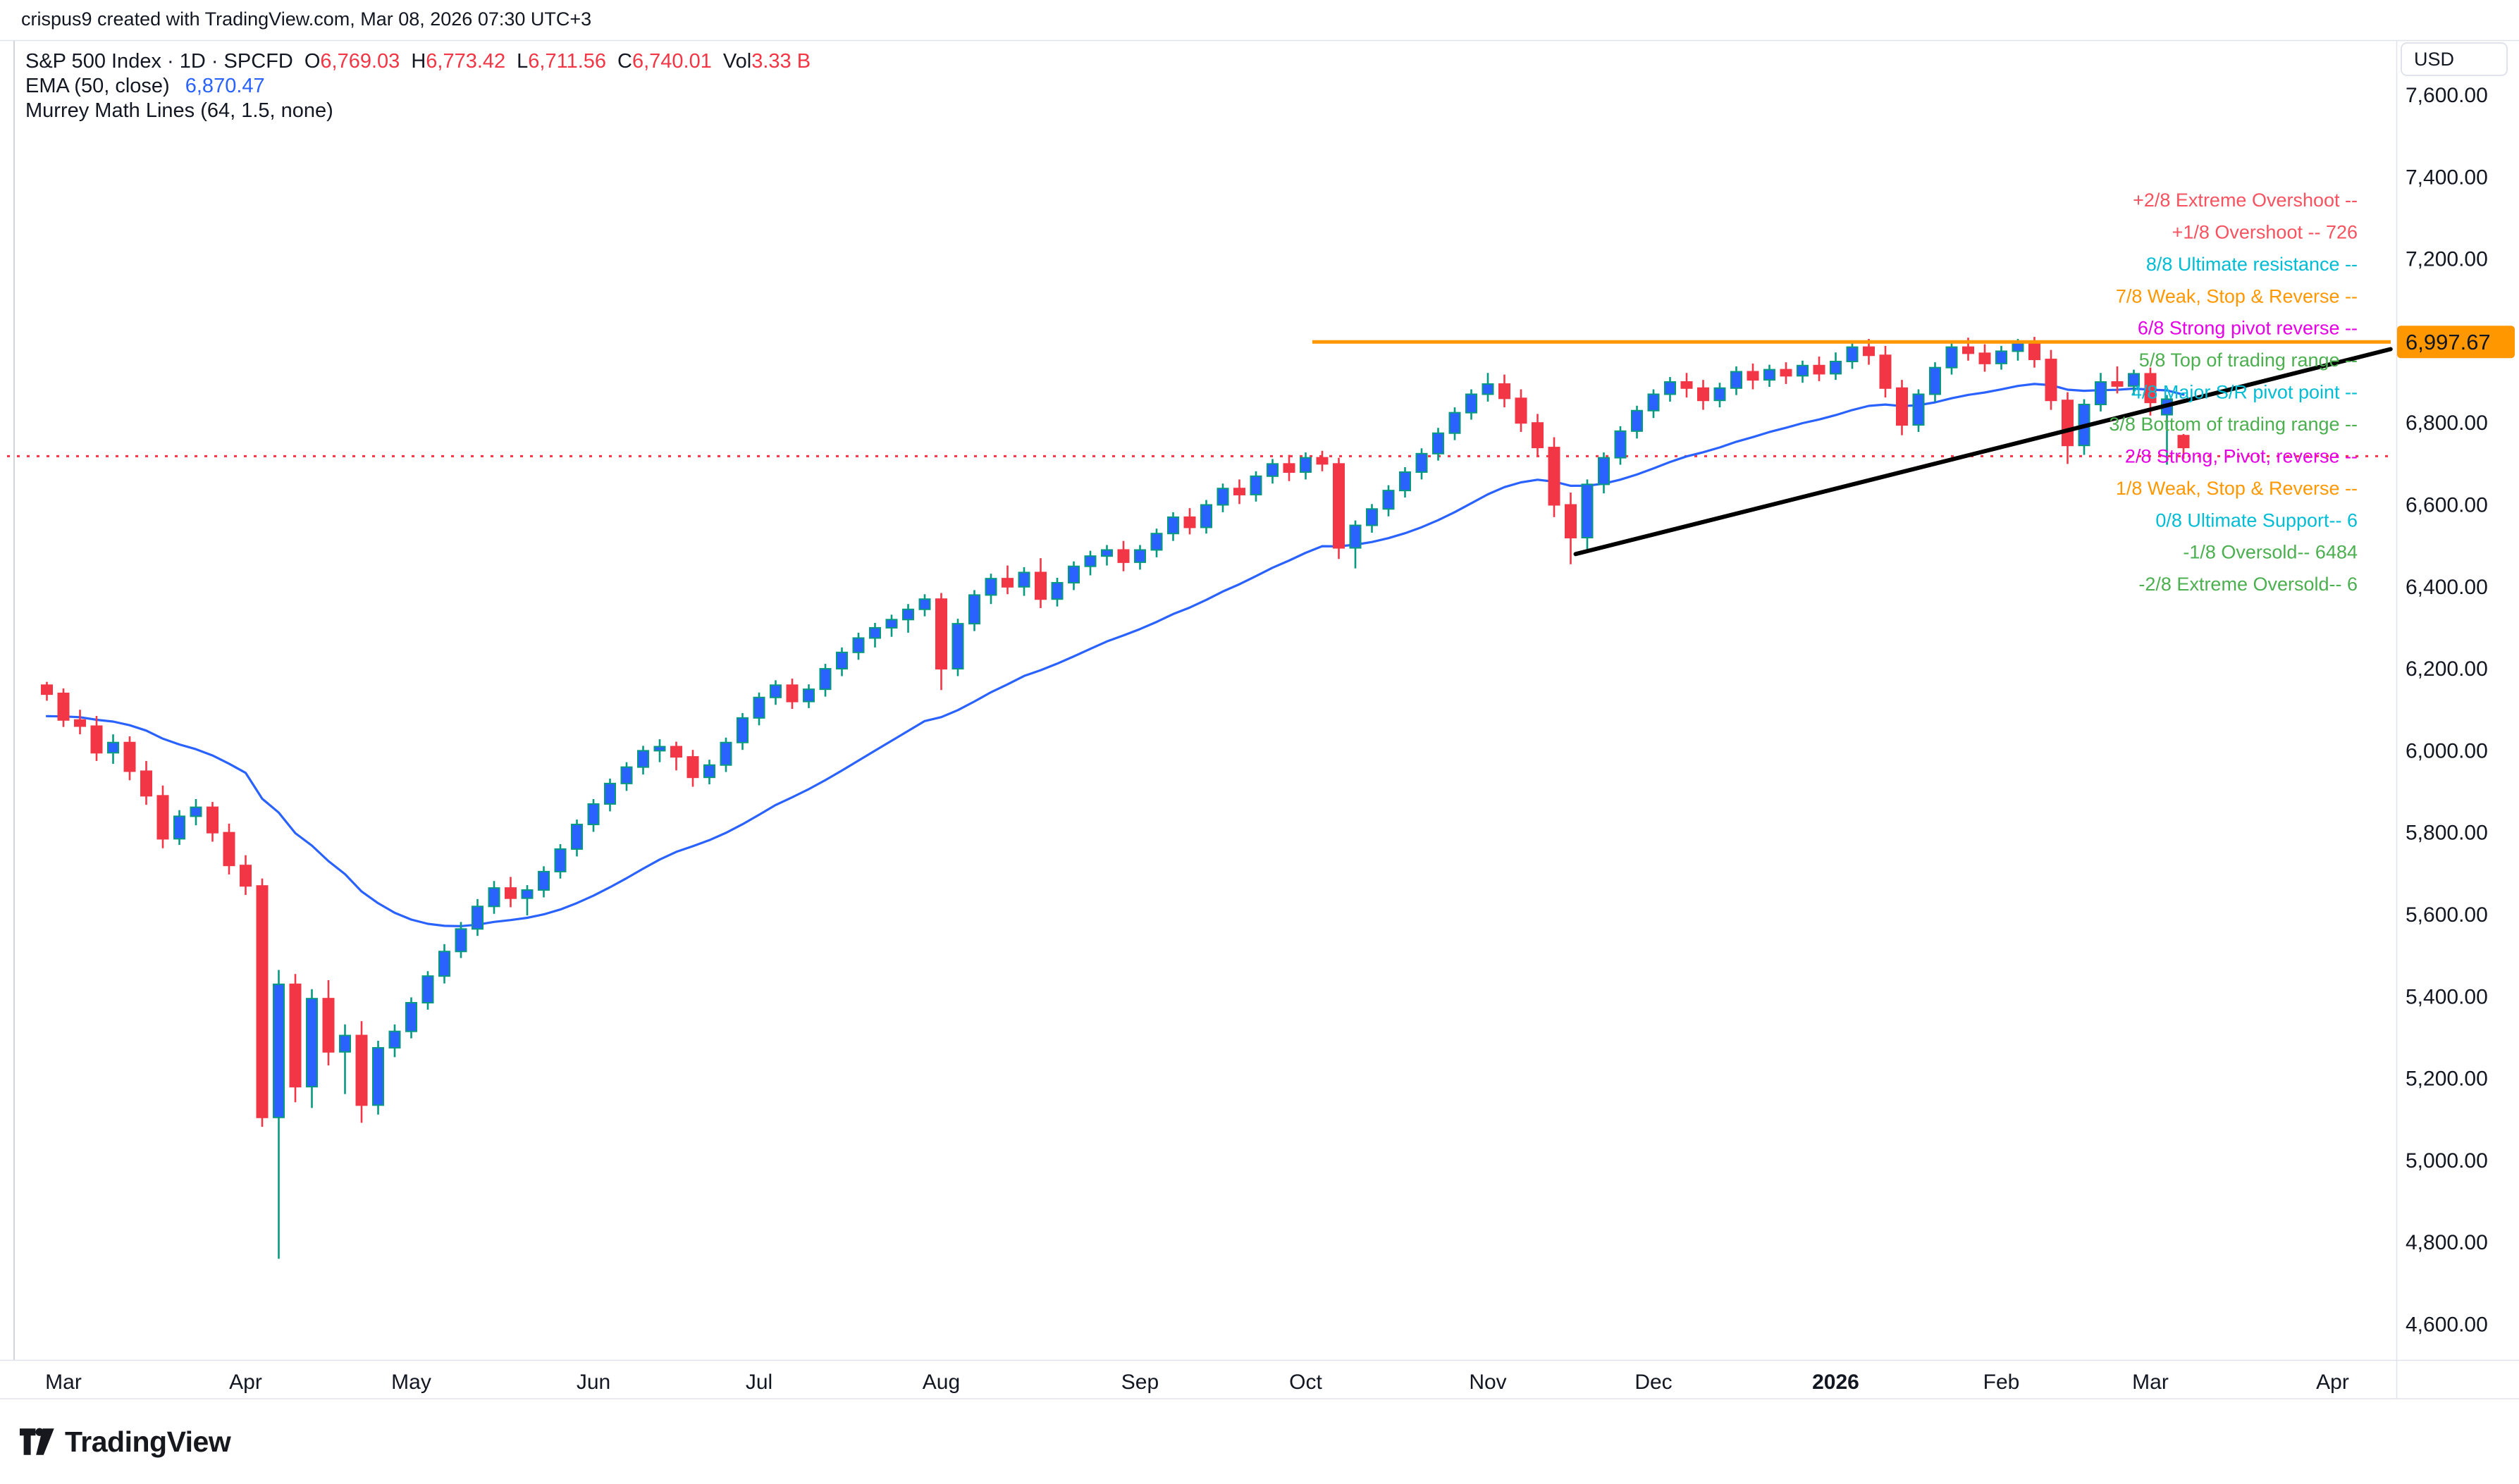  What do you see at coordinates (466, 61) in the screenshot?
I see `ohlc-value: 6,773.42` at bounding box center [466, 61].